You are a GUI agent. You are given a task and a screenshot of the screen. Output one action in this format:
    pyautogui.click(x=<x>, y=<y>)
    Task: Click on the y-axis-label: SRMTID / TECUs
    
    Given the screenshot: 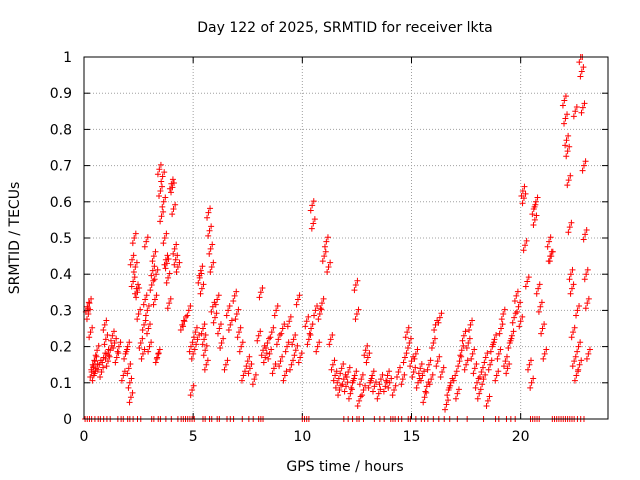 What is the action you would take?
    pyautogui.click(x=15, y=238)
    